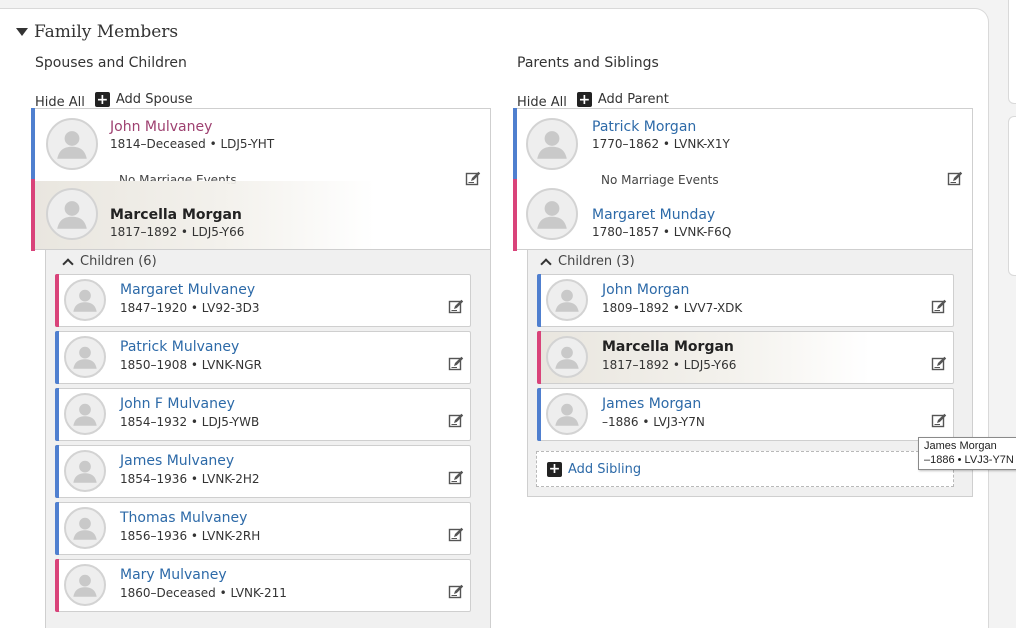 The height and width of the screenshot is (628, 1016). What do you see at coordinates (745, 469) in the screenshot?
I see `add-sibling-button: + Add Sibling` at bounding box center [745, 469].